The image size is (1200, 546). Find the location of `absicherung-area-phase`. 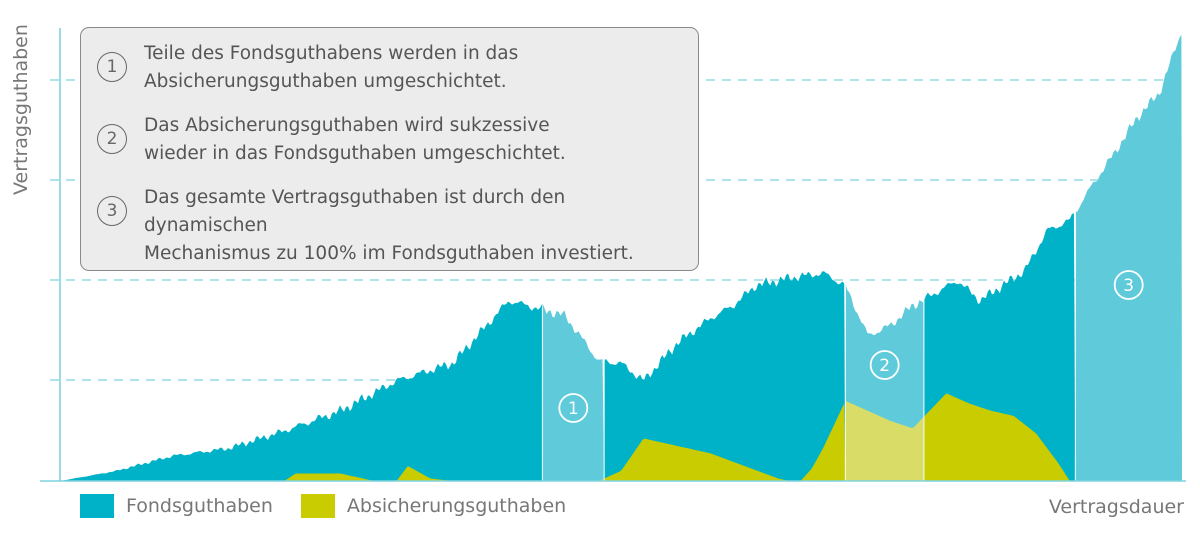

absicherung-area-phase is located at coordinates (884, 440).